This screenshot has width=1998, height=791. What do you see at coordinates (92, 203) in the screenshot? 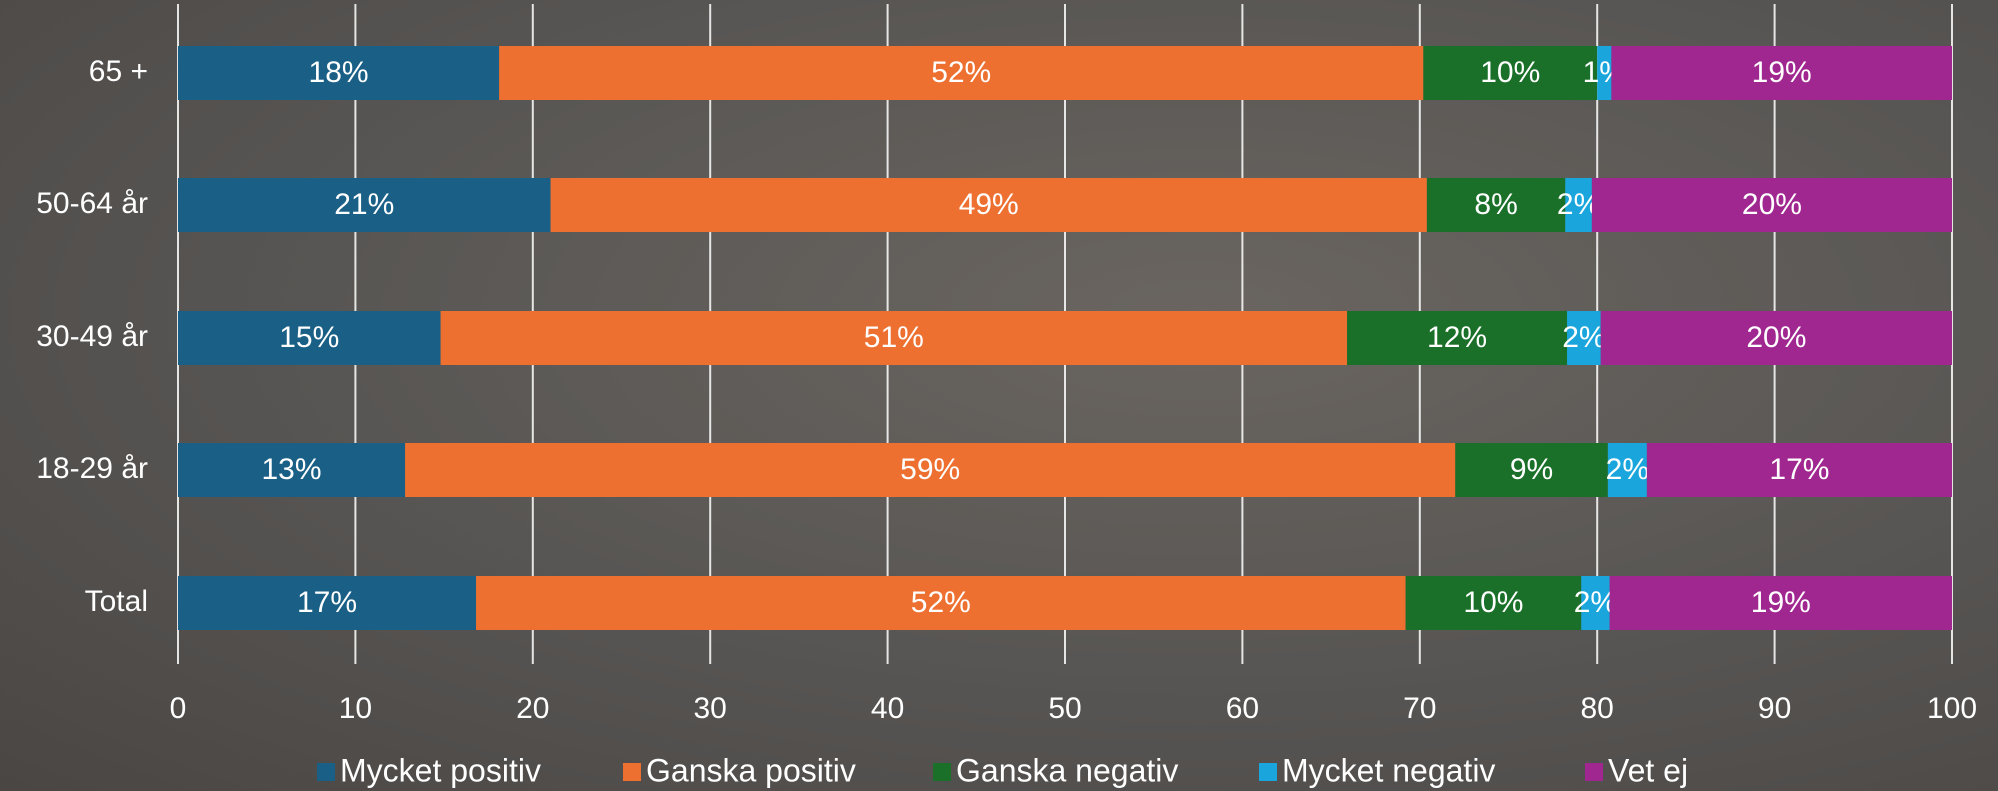
I see `y-tick-label: 50-64 år` at bounding box center [92, 203].